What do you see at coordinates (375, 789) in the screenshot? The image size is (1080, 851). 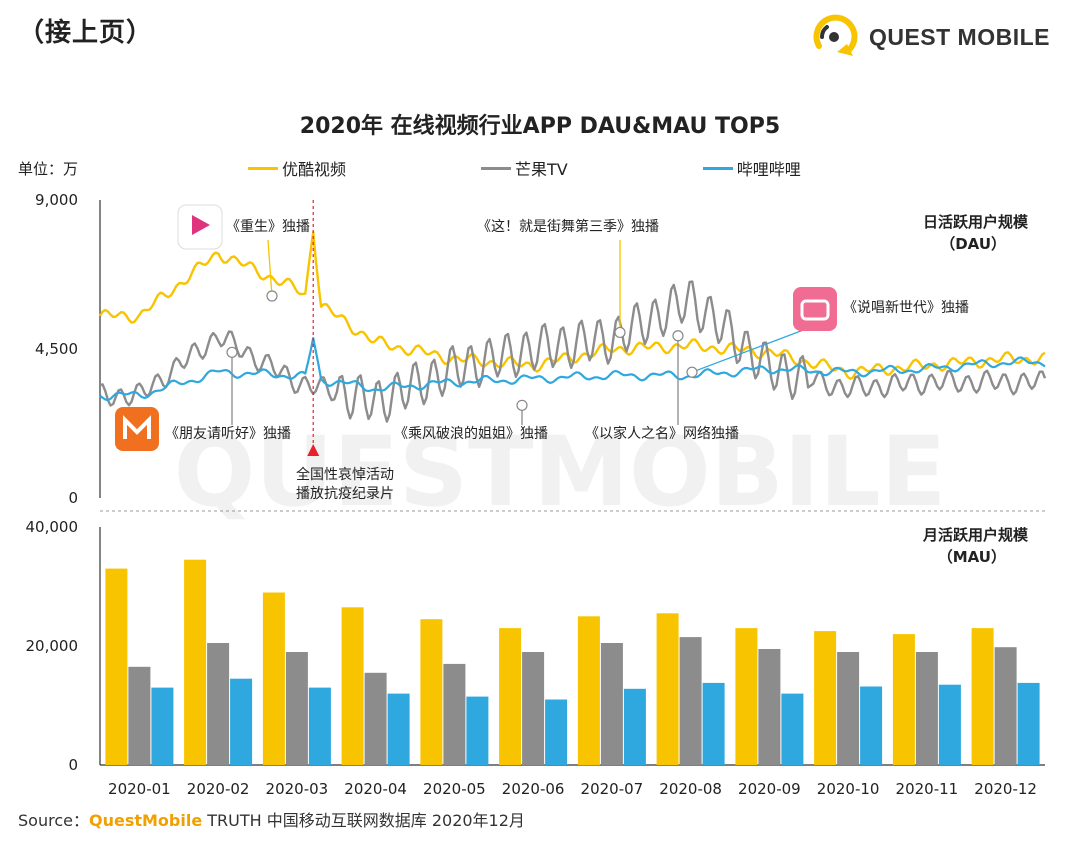 I see `x-tick-label: 2020-04` at bounding box center [375, 789].